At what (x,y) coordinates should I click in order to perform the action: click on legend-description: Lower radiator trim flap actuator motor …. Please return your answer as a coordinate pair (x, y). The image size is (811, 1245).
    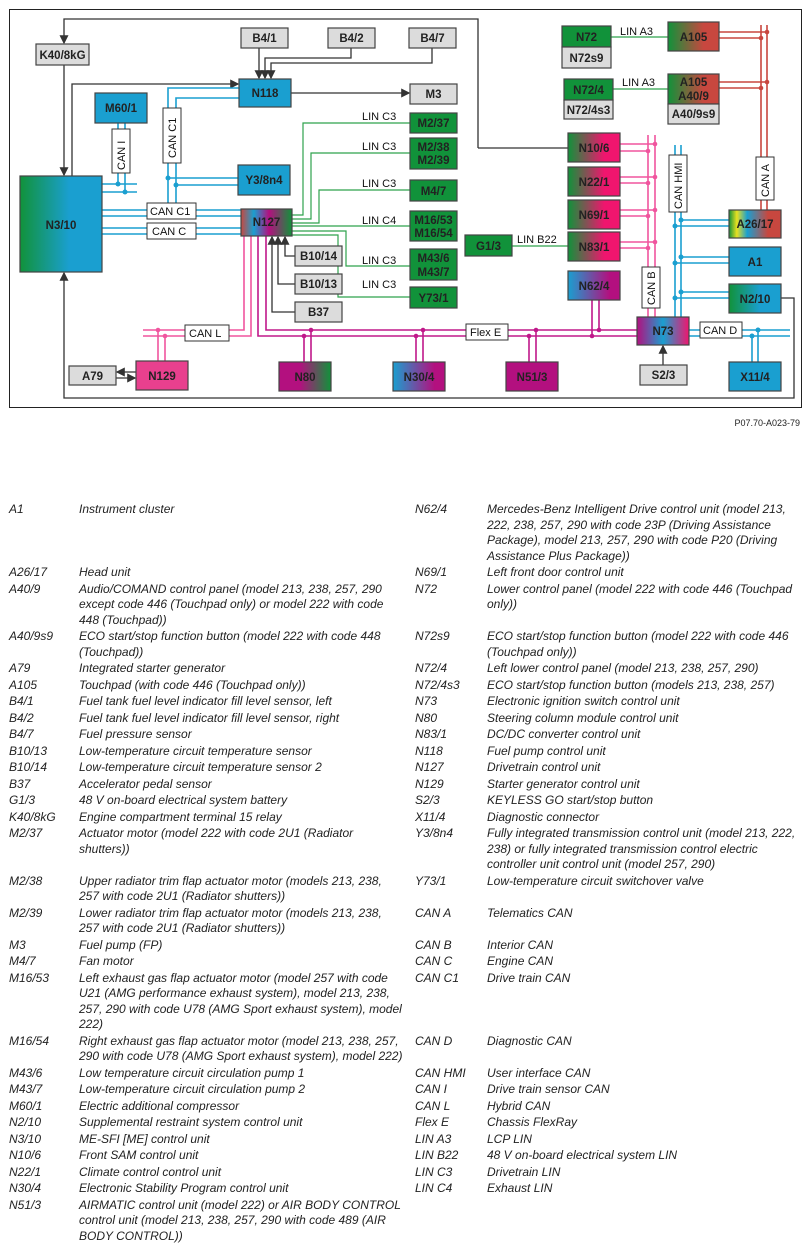
    Looking at the image, I should click on (247, 922).